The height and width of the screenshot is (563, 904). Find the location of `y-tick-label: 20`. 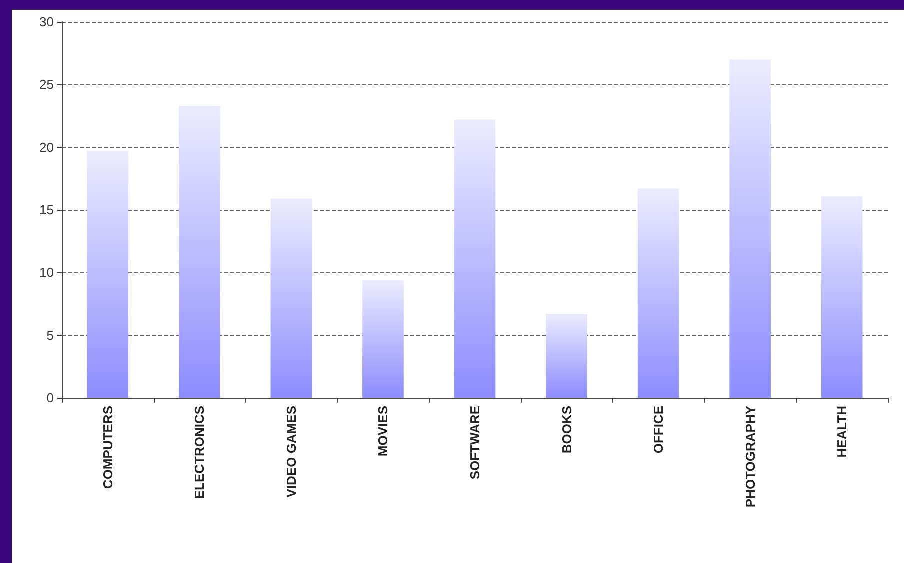

y-tick-label: 20 is located at coordinates (47, 147).